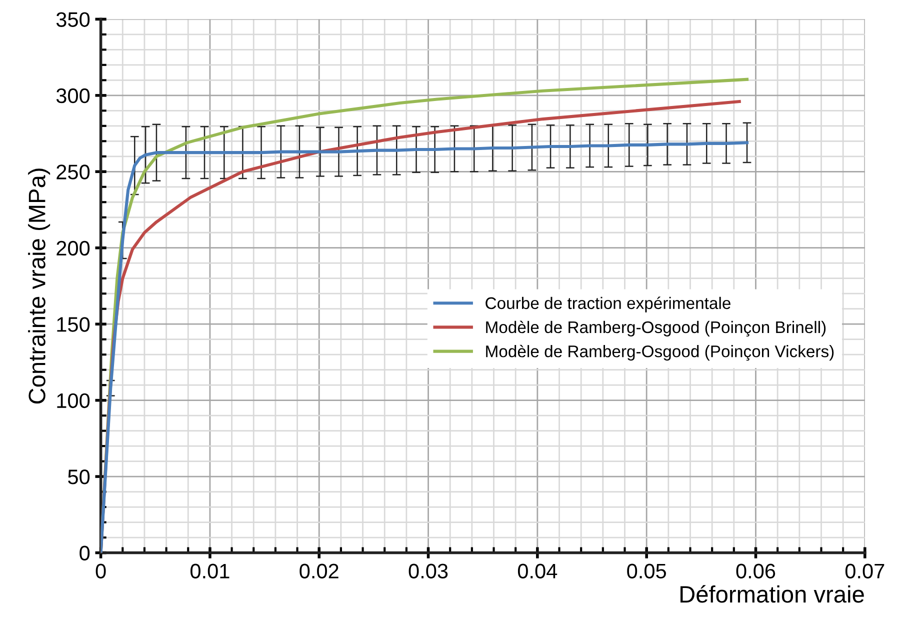  Describe the element at coordinates (73, 400) in the screenshot. I see `y-tick-label: 100` at that location.